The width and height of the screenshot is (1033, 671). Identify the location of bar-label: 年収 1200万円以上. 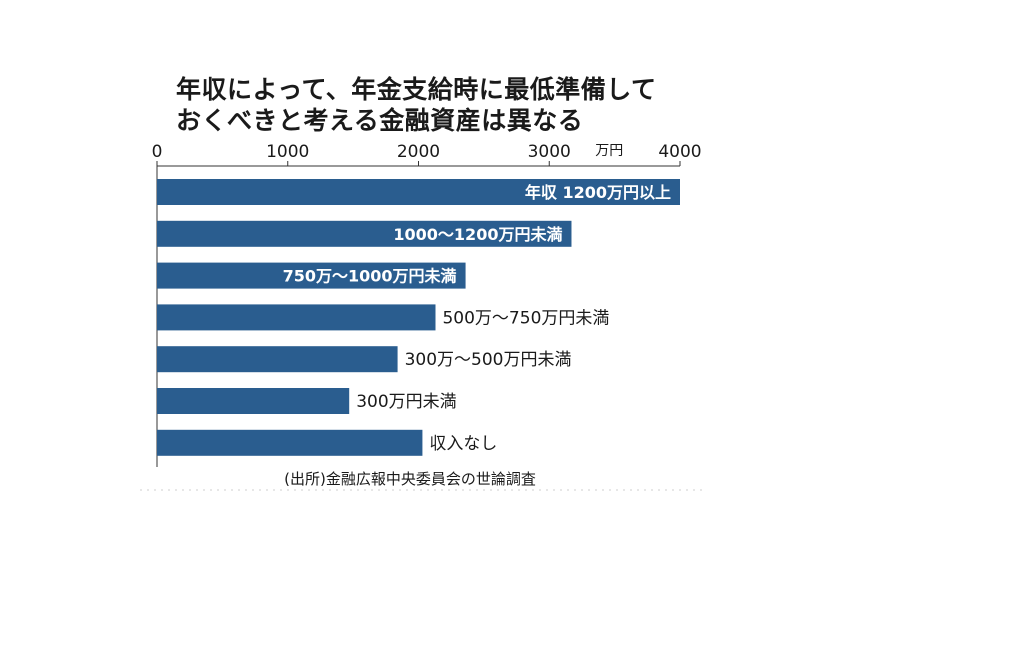
(598, 192).